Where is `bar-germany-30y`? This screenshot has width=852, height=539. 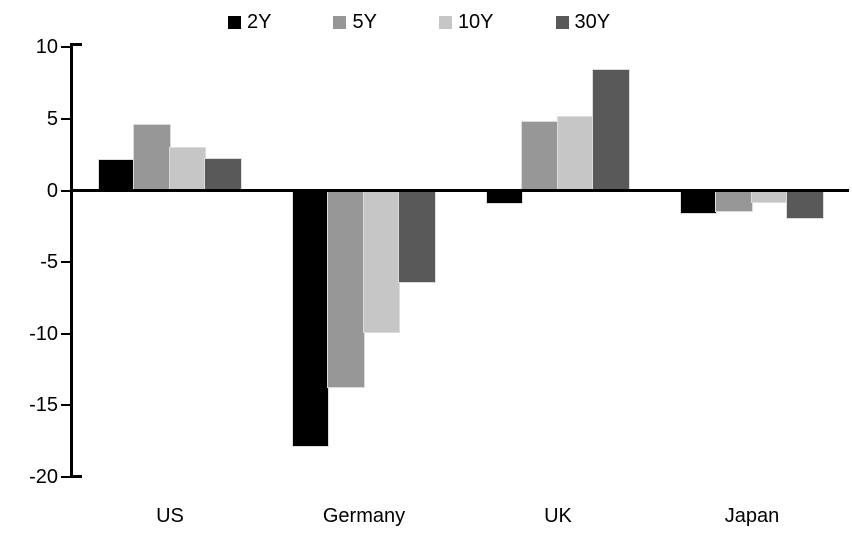 bar-germany-30y is located at coordinates (417, 236).